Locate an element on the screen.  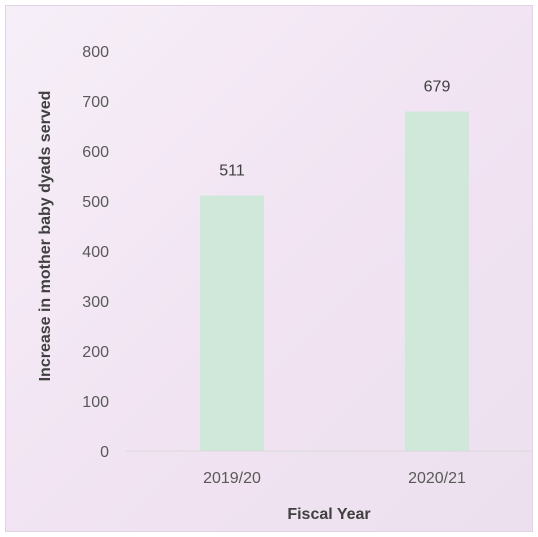
y-tick-label-200: 200 is located at coordinates (95, 352).